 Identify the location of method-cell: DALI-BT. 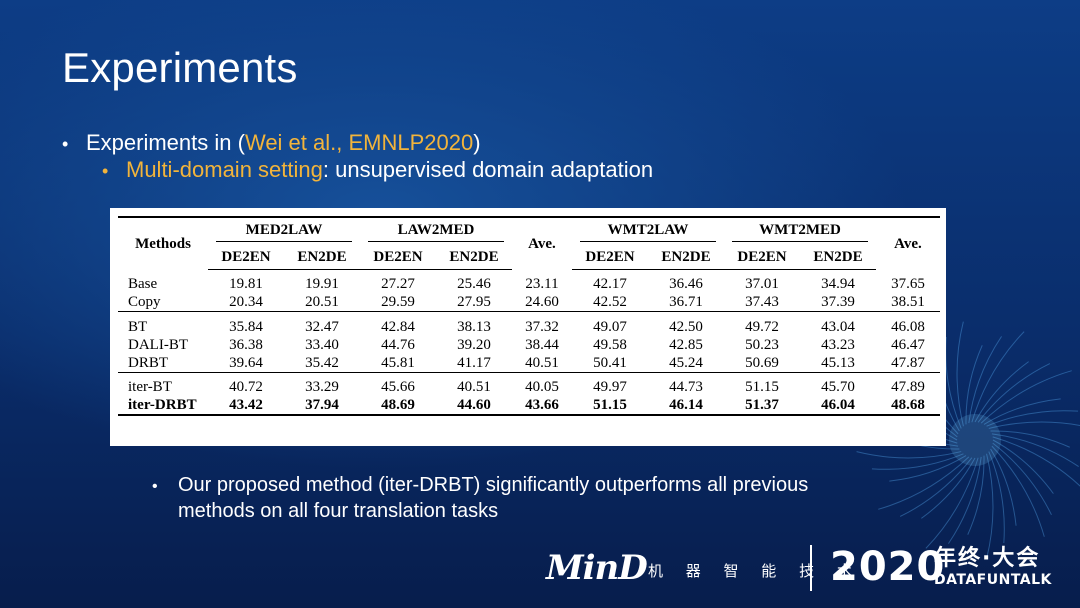
(158, 344).